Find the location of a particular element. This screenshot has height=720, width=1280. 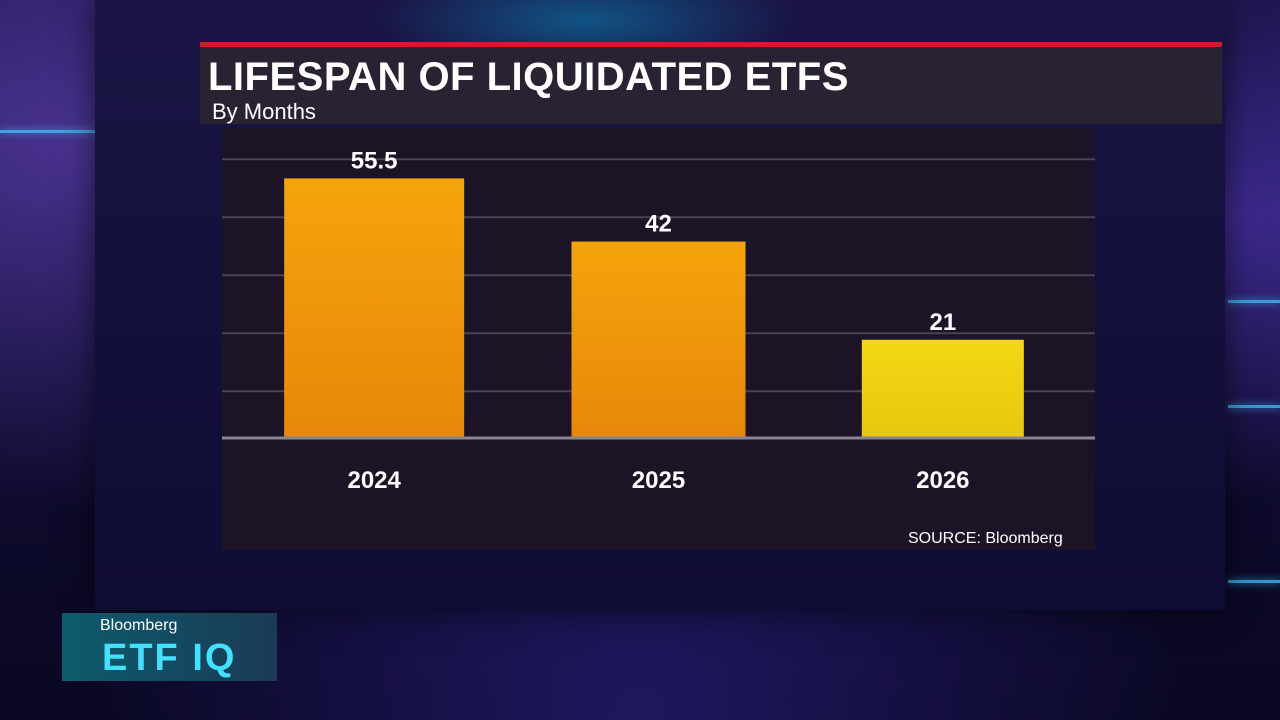

show-ticker: Bloomberg ETF IQ is located at coordinates (169, 647).